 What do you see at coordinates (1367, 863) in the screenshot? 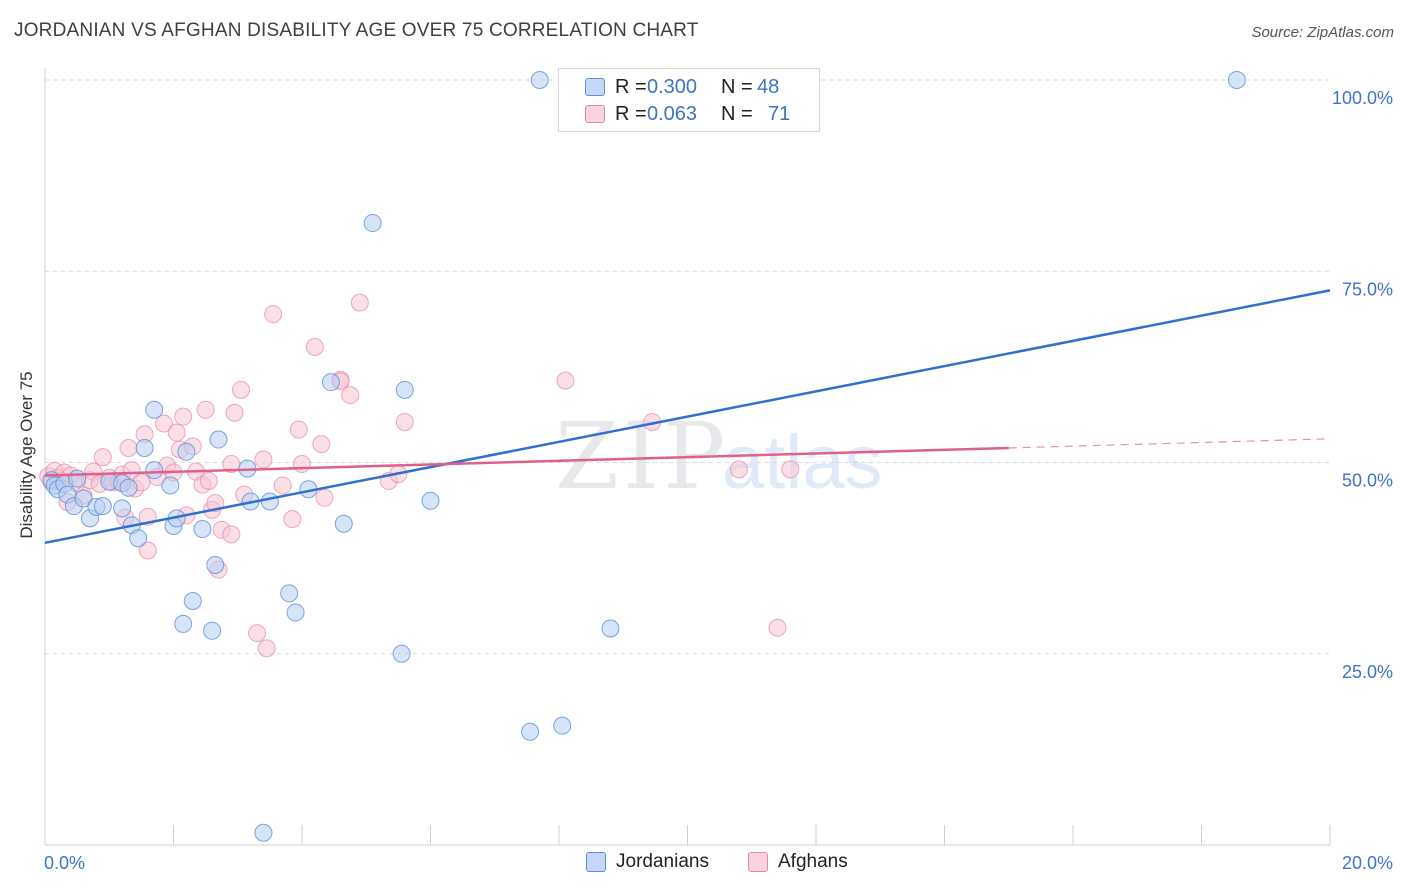
I see `x-tick-label: 20.0%` at bounding box center [1367, 863].